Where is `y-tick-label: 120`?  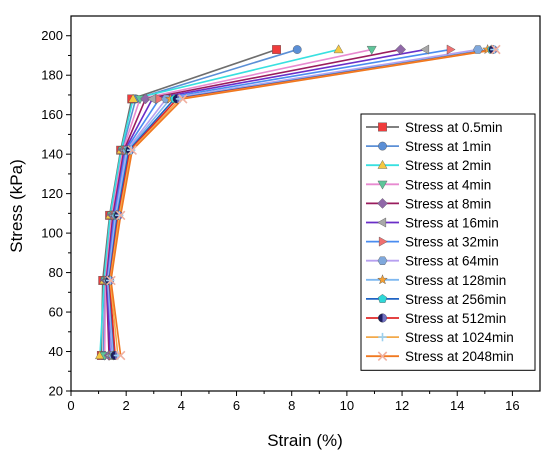 y-tick-label: 120 is located at coordinates (52, 193).